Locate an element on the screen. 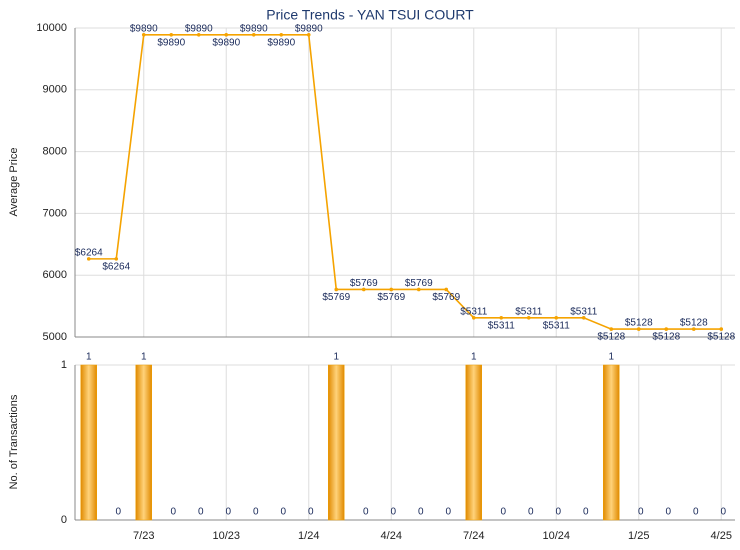 The height and width of the screenshot is (550, 740). x-tick-label: 1/24 is located at coordinates (308, 536).